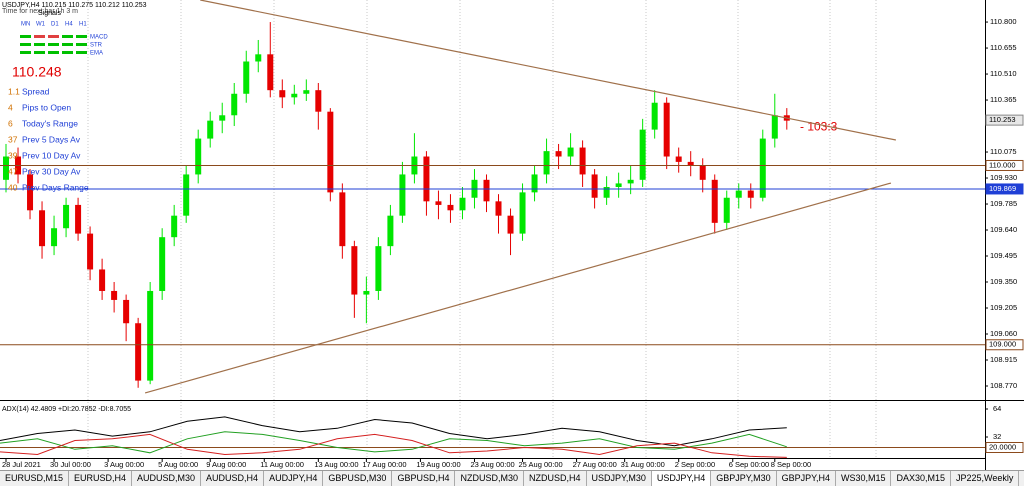  Describe the element at coordinates (10, 123) in the screenshot. I see `info-value: 6` at that location.